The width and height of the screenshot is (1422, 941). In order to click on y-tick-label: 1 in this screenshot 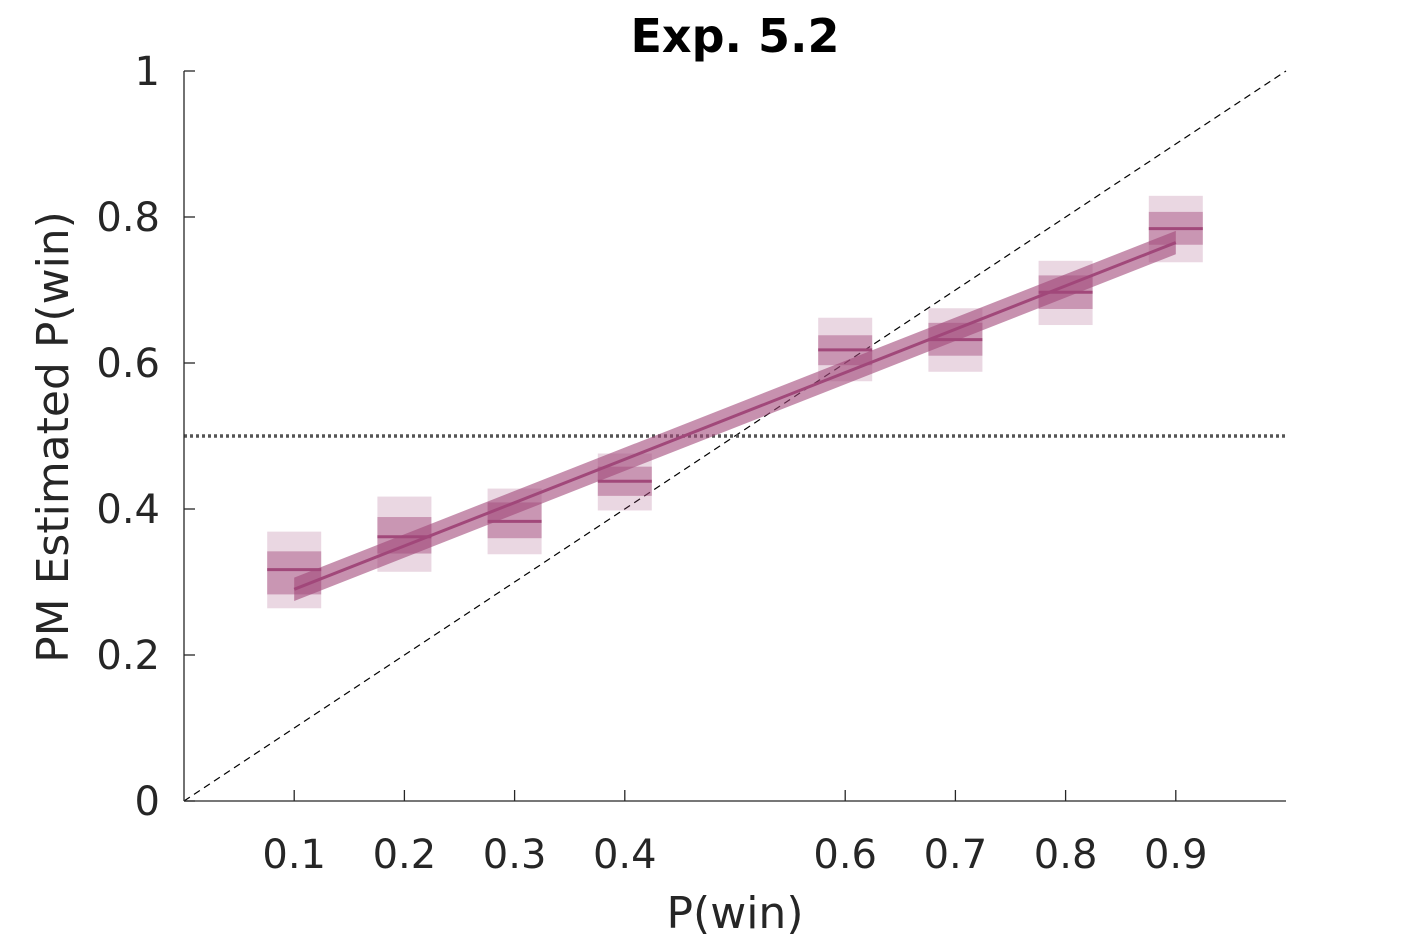, I will do `click(147, 72)`.